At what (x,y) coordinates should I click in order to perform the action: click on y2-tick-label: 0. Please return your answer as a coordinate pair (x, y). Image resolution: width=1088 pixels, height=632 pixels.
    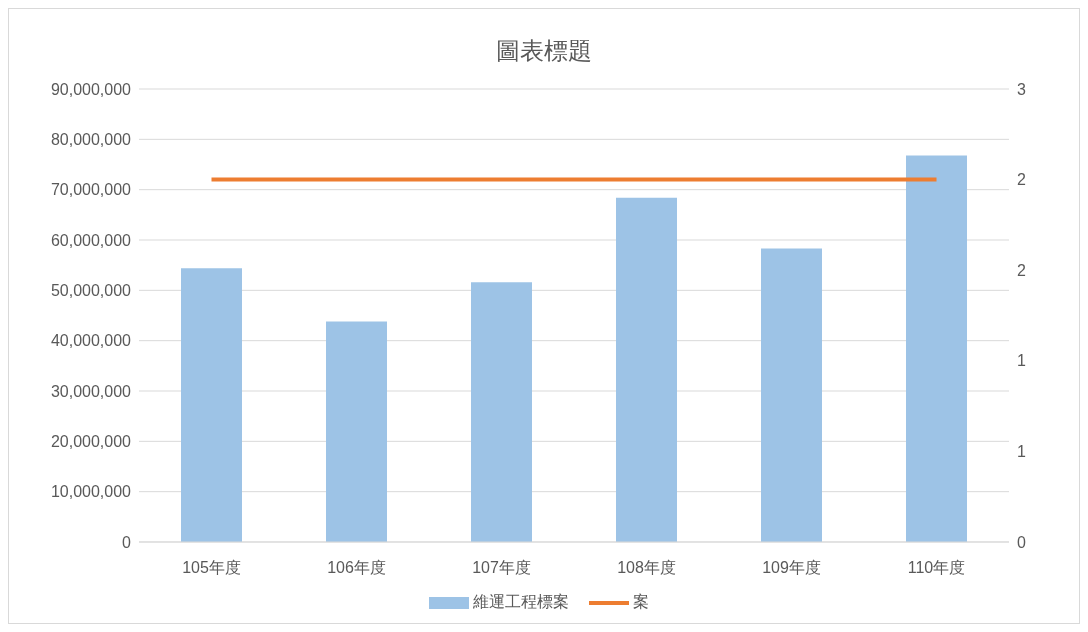
    Looking at the image, I should click on (1021, 542).